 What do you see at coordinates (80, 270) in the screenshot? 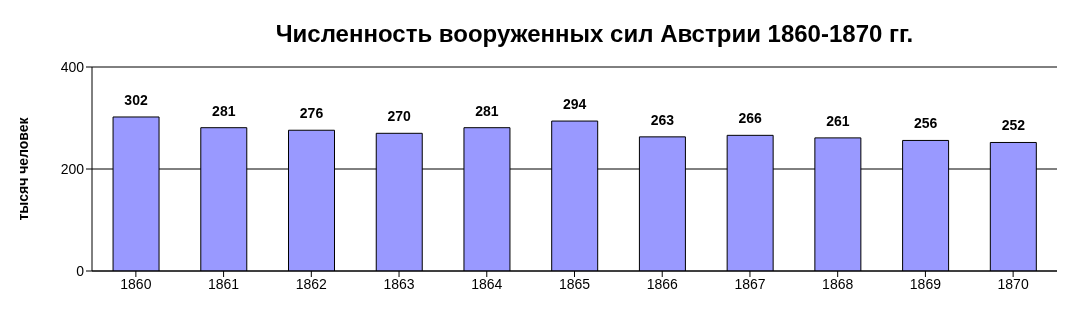
I see `y-tick-label: 0` at bounding box center [80, 270].